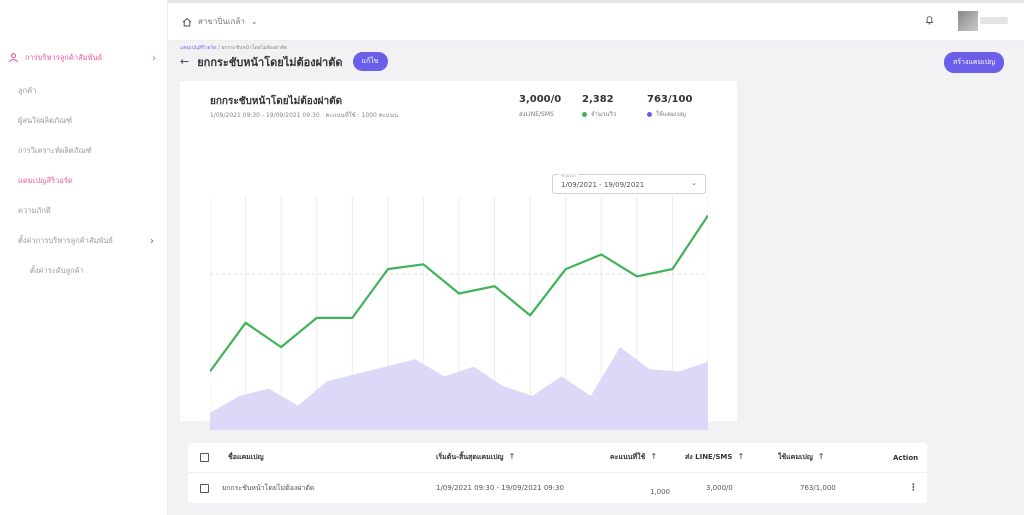 This screenshot has width=1024, height=515. What do you see at coordinates (719, 488) in the screenshot?
I see `cell-sent: 3,000/0` at bounding box center [719, 488].